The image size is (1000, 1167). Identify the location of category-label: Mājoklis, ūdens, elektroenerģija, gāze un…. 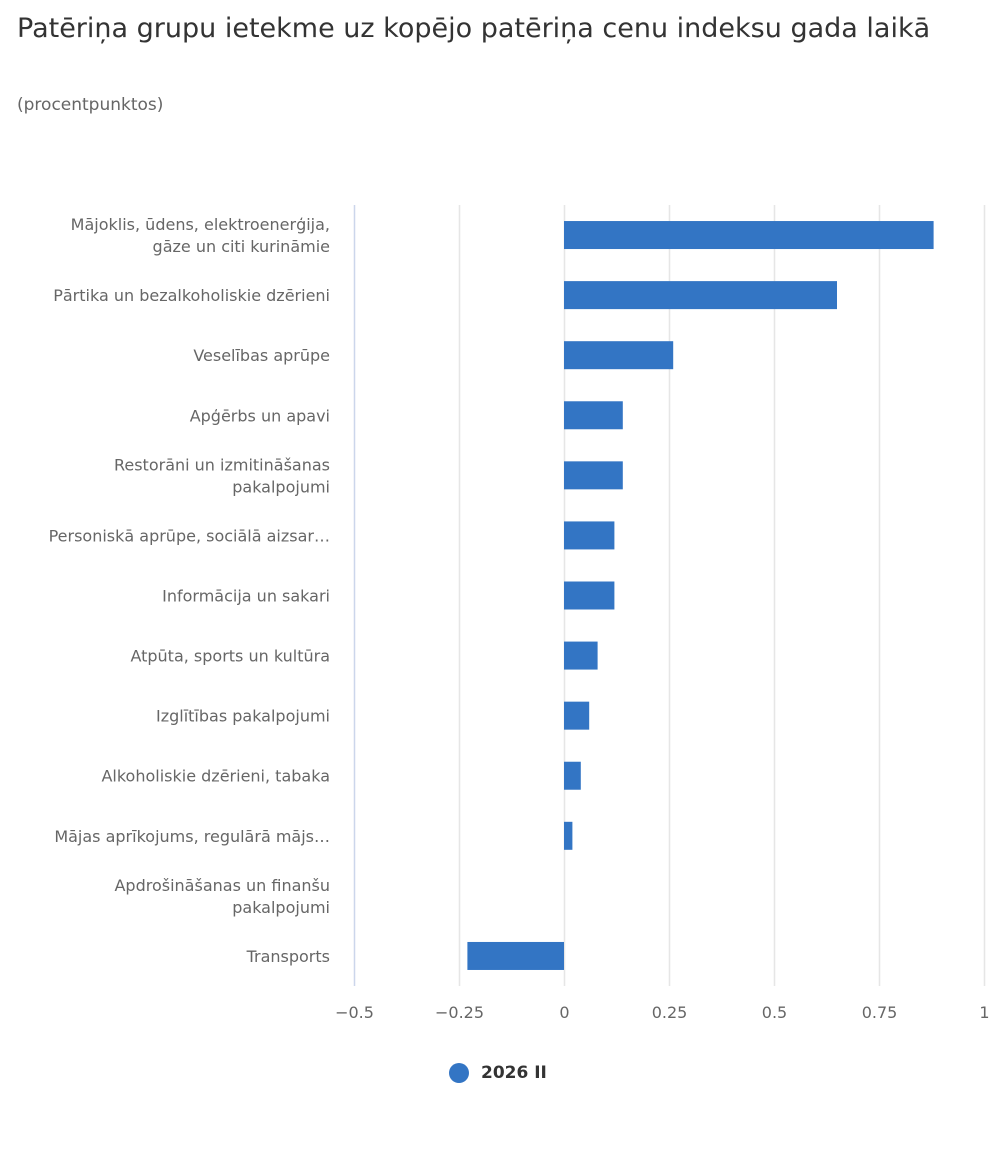
(200, 235).